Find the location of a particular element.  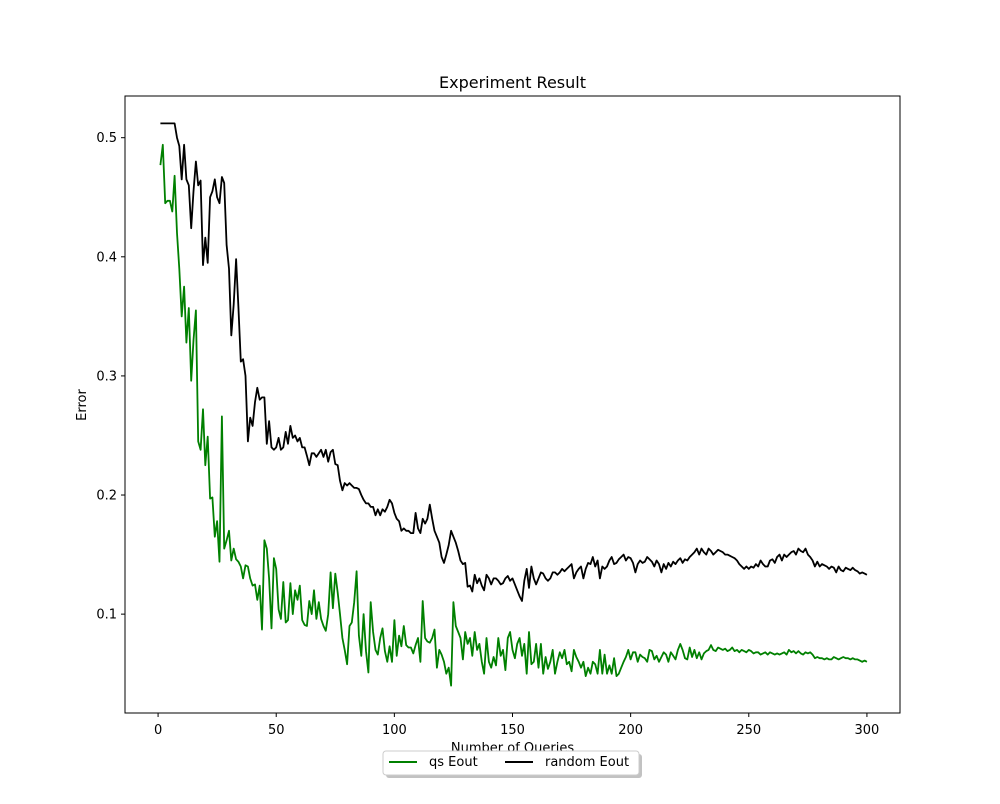

chart-title: Experiment Result is located at coordinates (512, 82).